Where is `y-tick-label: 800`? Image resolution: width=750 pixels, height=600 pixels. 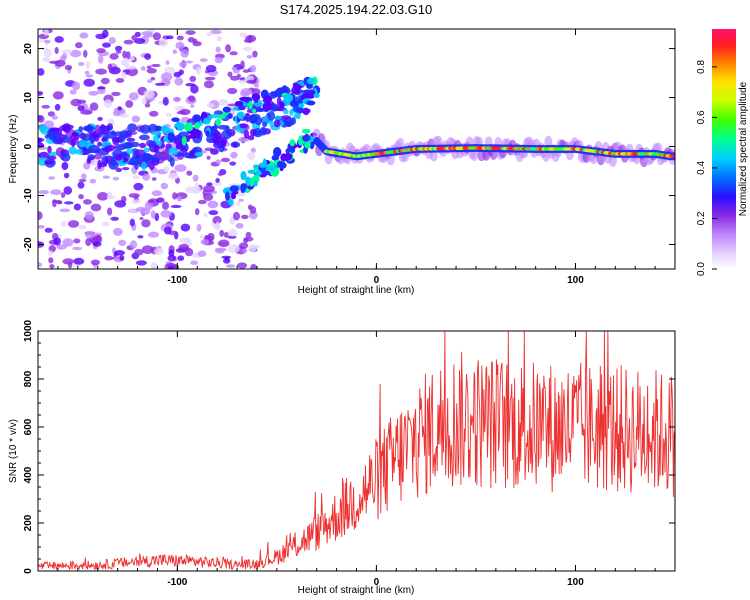 y-tick-label: 800 is located at coordinates (28, 378).